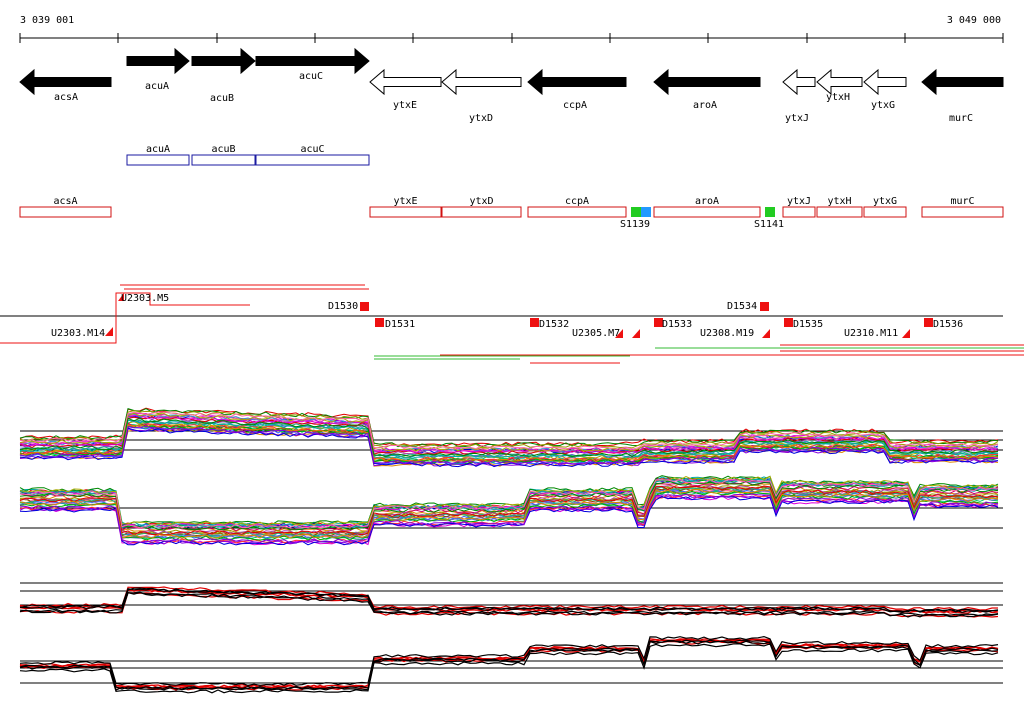 The height and width of the screenshot is (714, 1024). I want to click on upstream-label: U2303.M5, so click(145, 298).